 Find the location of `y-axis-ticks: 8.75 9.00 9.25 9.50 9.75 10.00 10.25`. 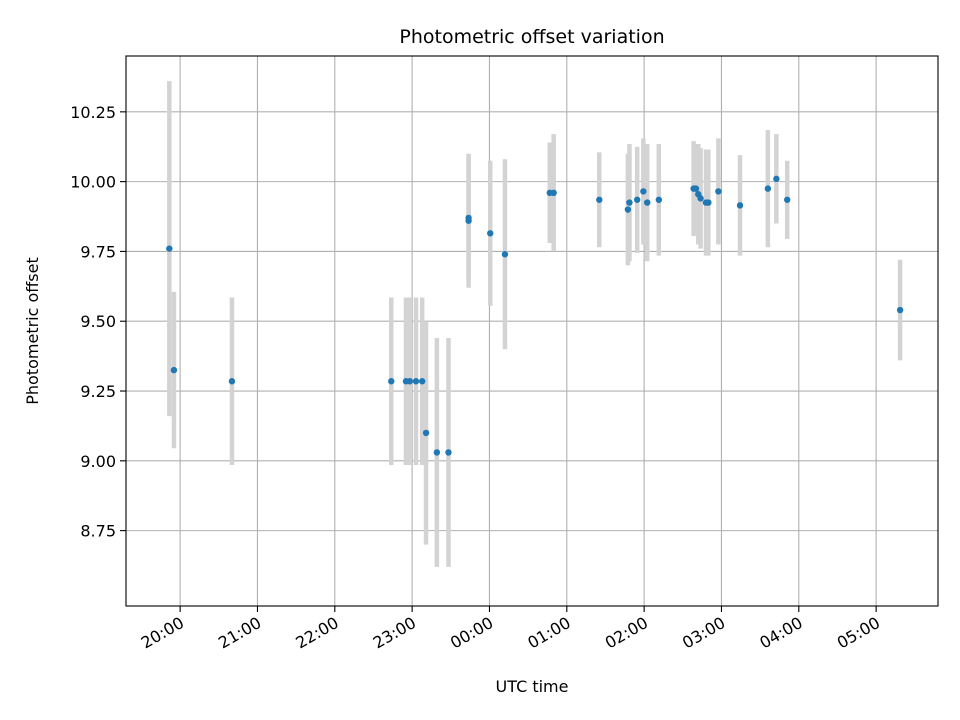

y-axis-ticks: 8.75 9.00 9.25 9.50 9.75 10.00 10.25 is located at coordinates (98, 322).